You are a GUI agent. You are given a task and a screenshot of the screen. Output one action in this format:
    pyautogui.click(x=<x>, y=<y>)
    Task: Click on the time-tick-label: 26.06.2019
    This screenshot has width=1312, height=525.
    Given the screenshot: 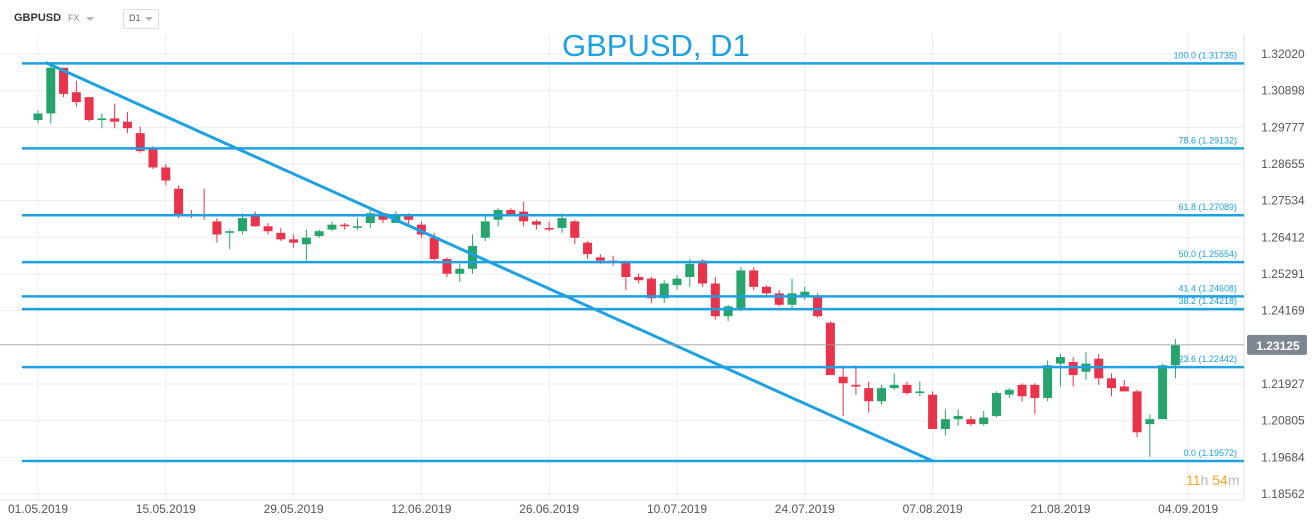 What is the action you would take?
    pyautogui.click(x=549, y=509)
    